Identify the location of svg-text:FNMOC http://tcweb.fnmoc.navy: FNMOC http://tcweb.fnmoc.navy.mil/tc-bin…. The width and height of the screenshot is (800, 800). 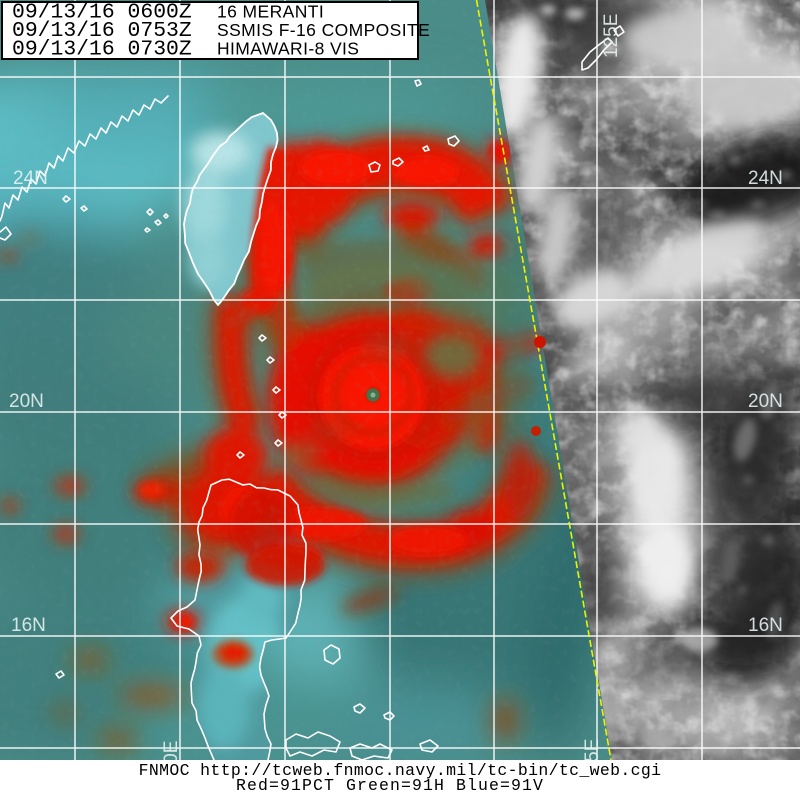
(400, 770).